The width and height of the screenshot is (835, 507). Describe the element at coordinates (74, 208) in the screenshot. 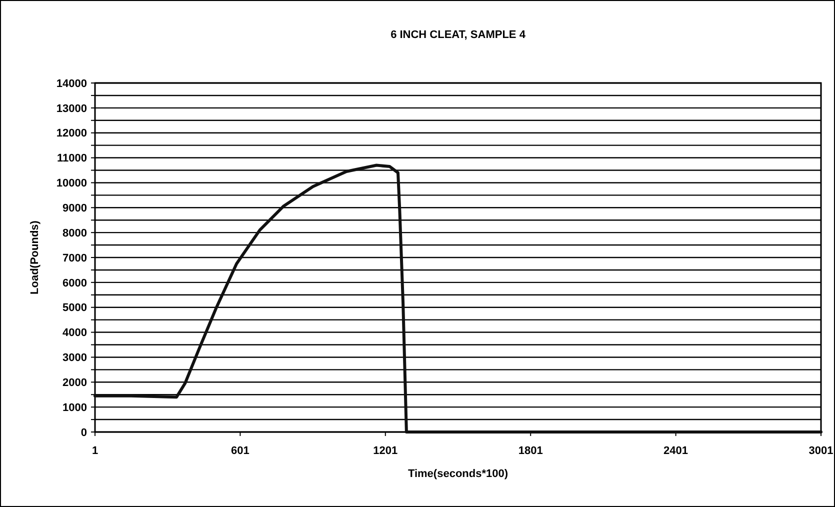

I see `y-tick-label: 9000` at that location.